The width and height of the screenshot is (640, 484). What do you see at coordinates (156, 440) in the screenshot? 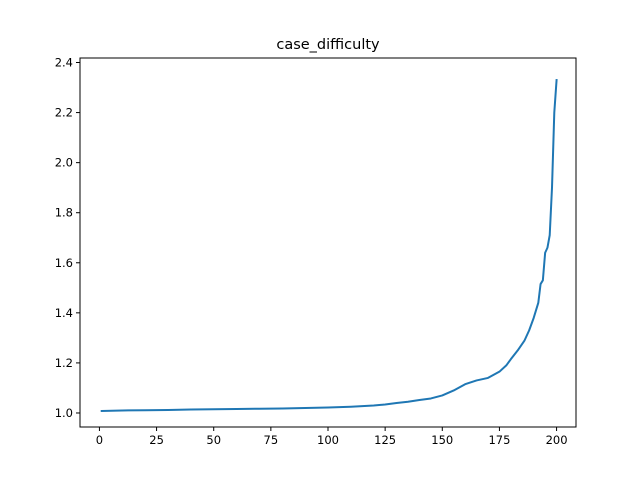
I see `x-tick-label: 25` at bounding box center [156, 440].